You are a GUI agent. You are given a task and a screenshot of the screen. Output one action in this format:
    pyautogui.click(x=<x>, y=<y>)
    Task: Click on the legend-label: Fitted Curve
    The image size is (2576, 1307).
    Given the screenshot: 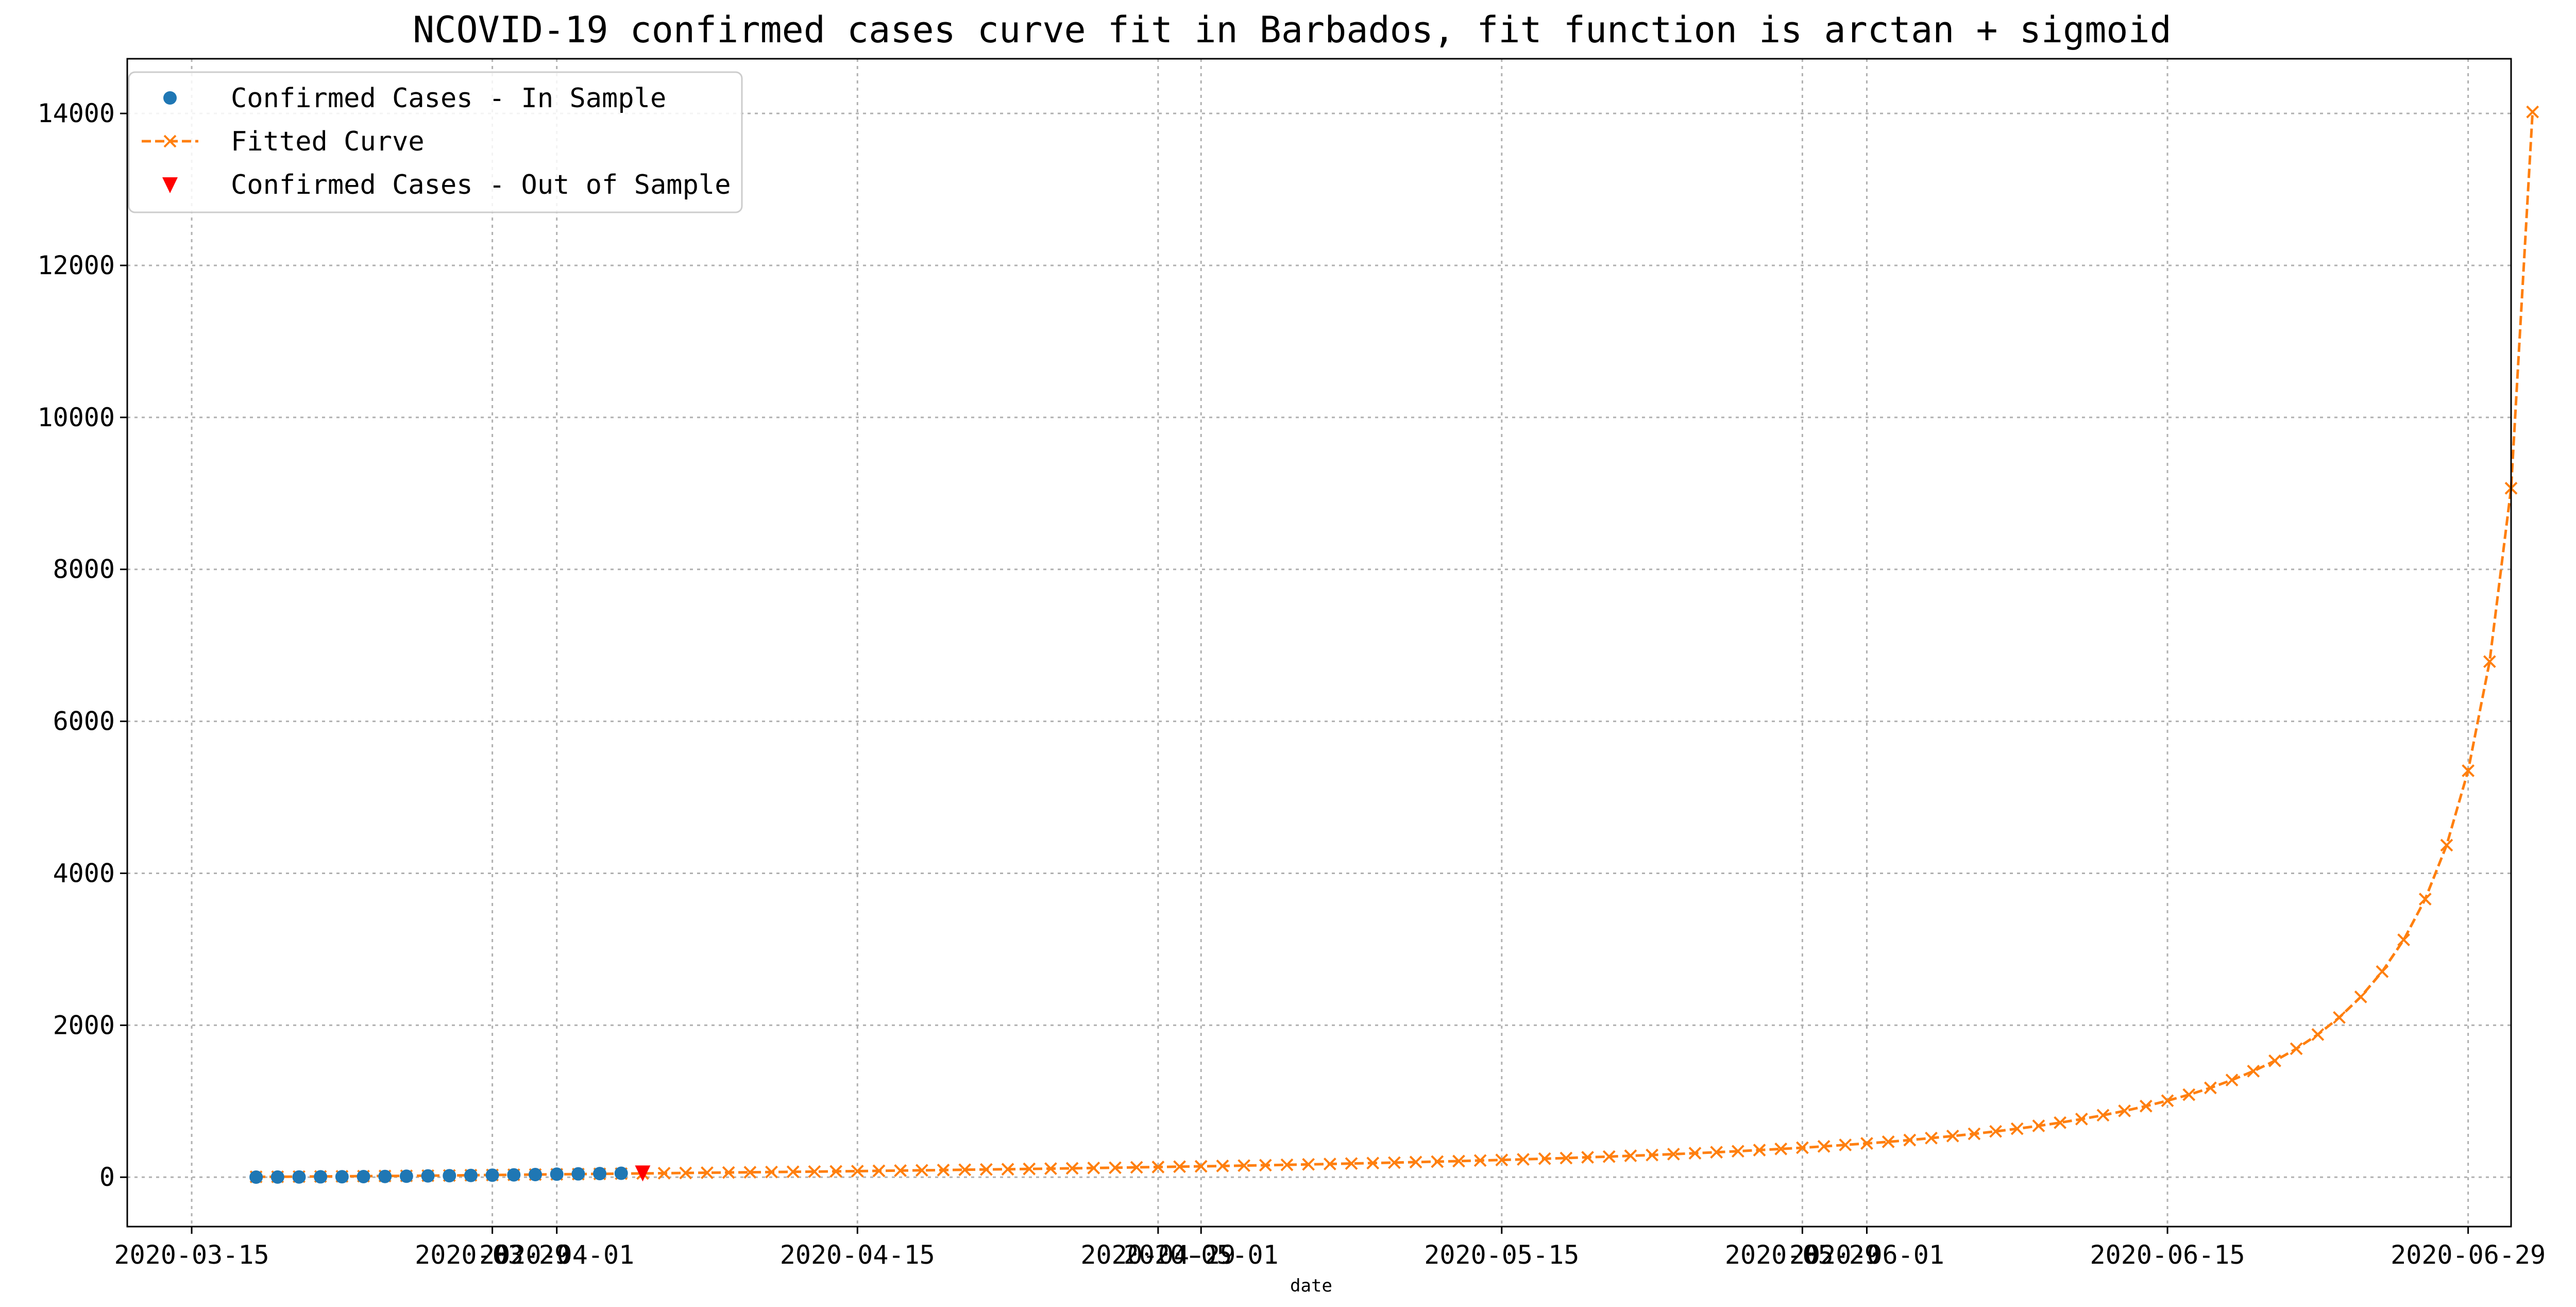 What is the action you would take?
    pyautogui.click(x=328, y=141)
    